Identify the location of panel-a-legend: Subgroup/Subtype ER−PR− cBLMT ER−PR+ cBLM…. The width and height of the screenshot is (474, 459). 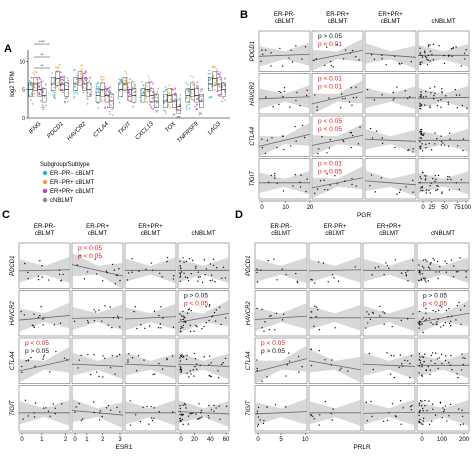
(67, 183).